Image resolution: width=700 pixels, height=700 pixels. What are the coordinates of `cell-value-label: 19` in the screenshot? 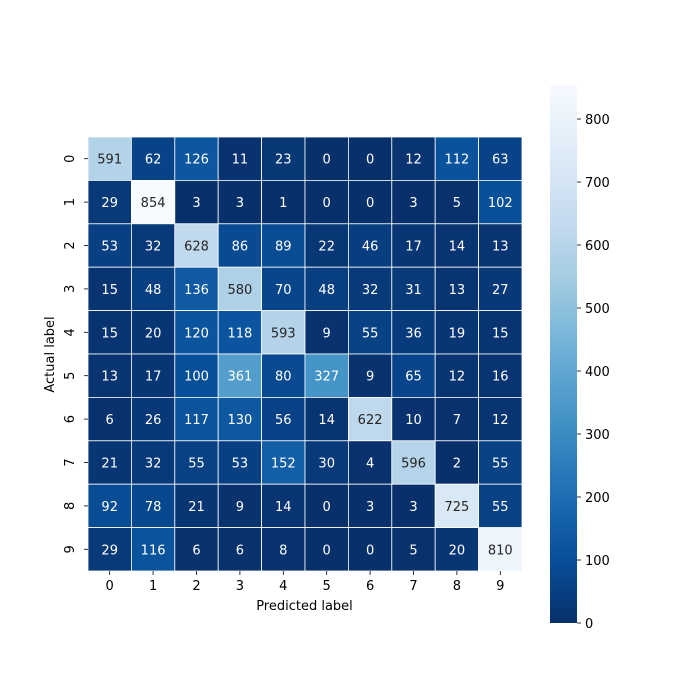 It's located at (457, 333).